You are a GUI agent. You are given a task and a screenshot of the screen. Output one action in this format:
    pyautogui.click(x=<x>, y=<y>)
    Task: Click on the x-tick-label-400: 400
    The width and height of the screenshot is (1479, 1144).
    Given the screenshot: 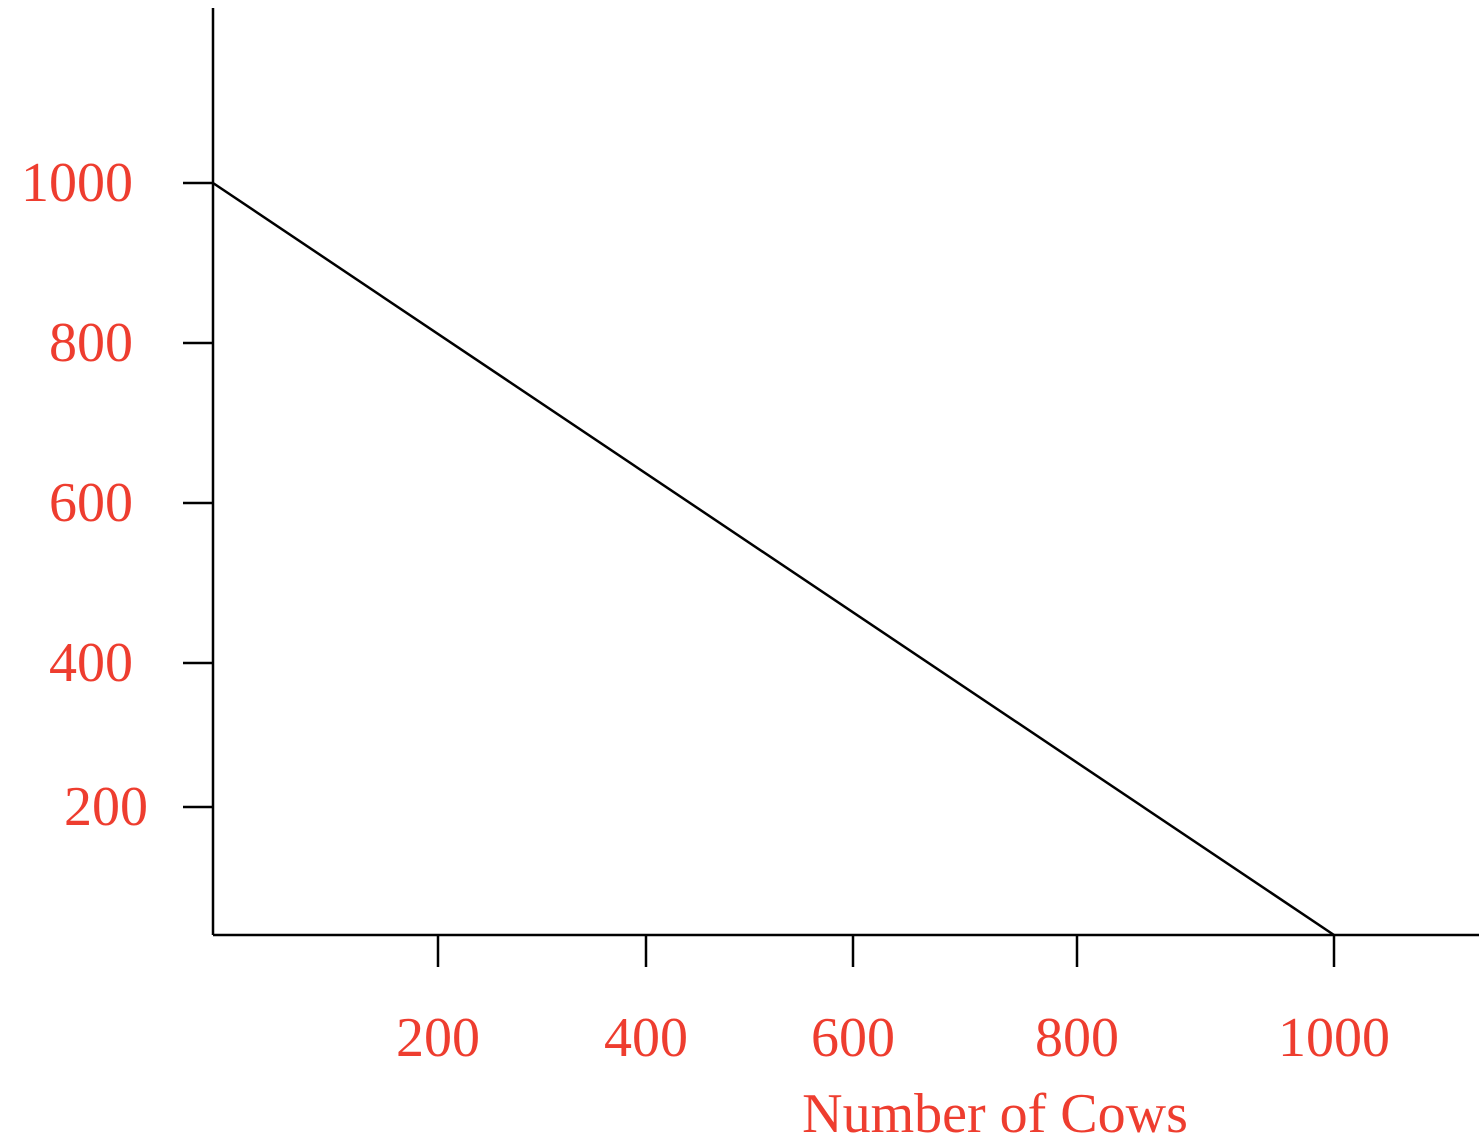 What is the action you would take?
    pyautogui.click(x=646, y=1038)
    